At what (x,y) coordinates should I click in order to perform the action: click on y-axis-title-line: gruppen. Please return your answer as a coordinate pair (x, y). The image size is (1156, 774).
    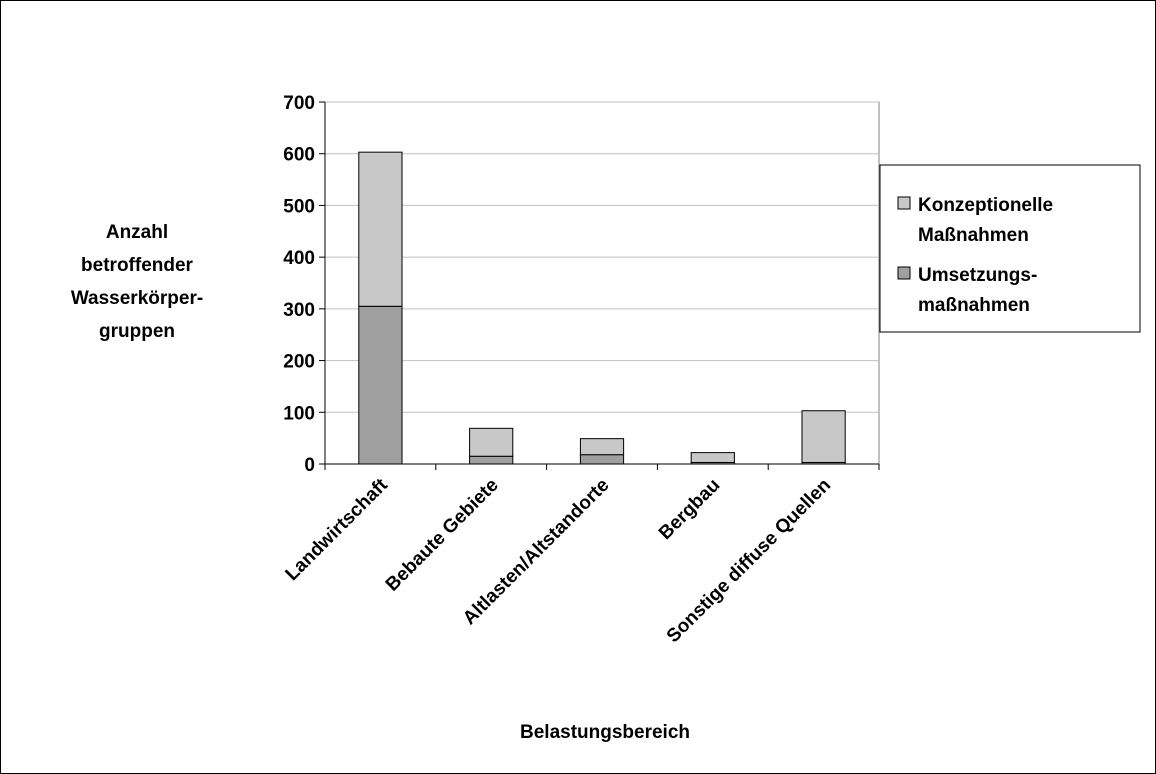
    Looking at the image, I should click on (137, 331).